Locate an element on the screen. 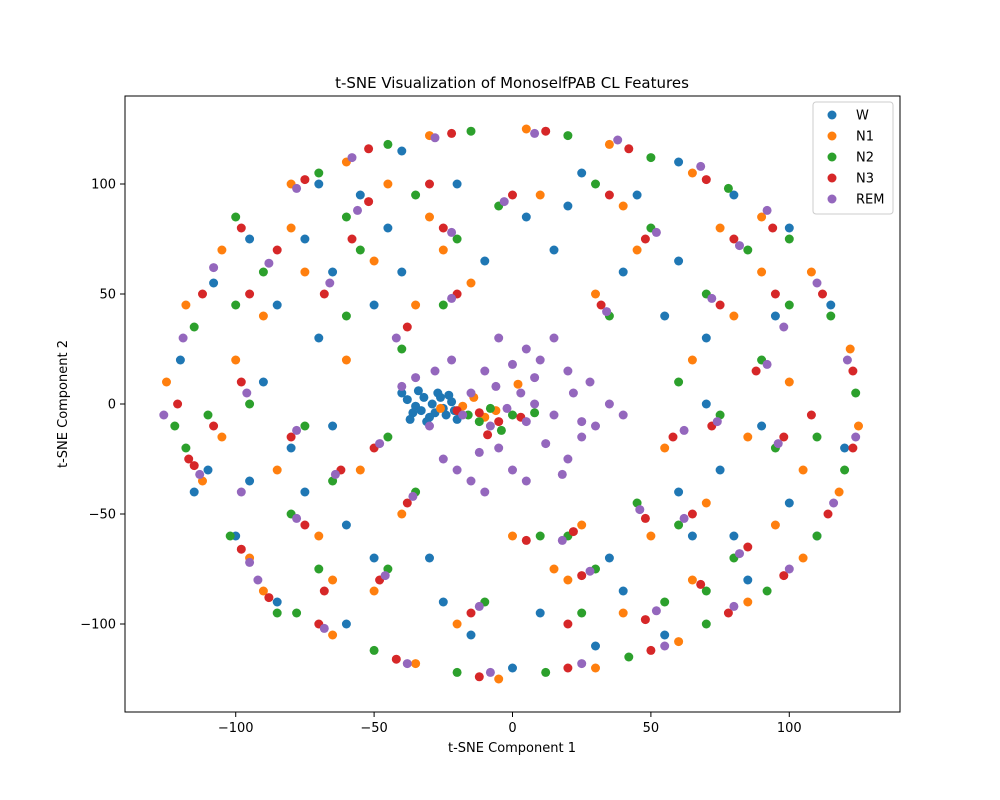 The height and width of the screenshot is (800, 1000). y-tick-label: −100 is located at coordinates (98, 625).